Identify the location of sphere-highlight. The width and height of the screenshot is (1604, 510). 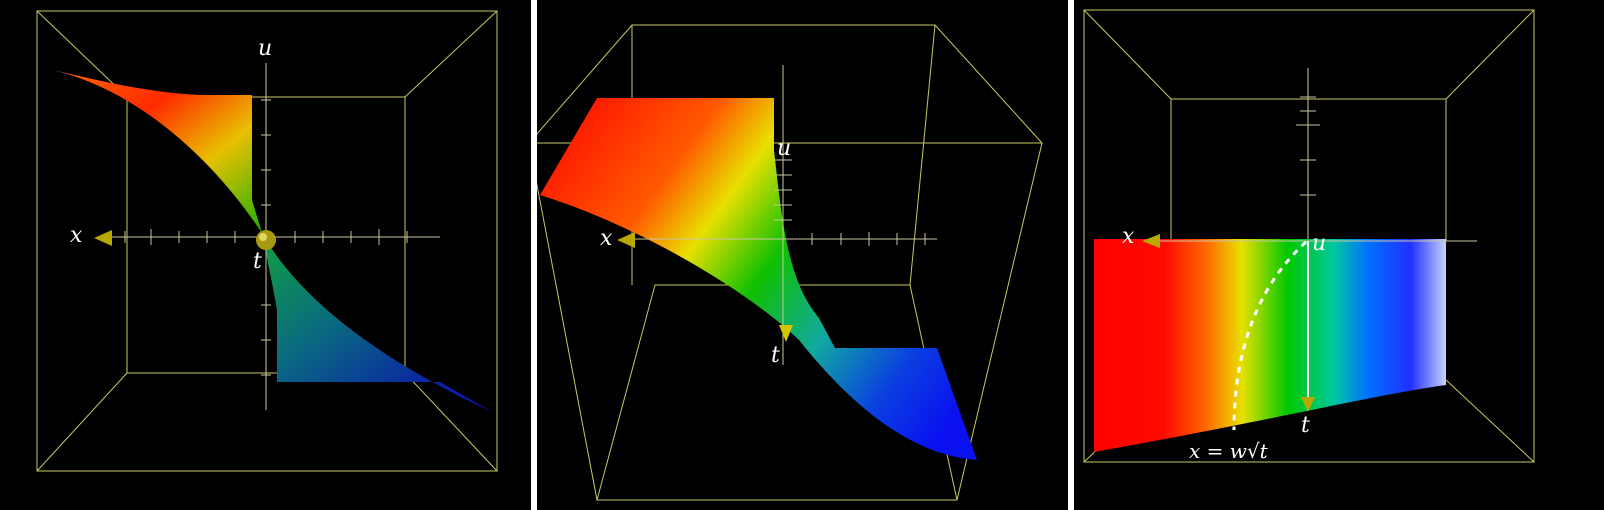
(263, 237).